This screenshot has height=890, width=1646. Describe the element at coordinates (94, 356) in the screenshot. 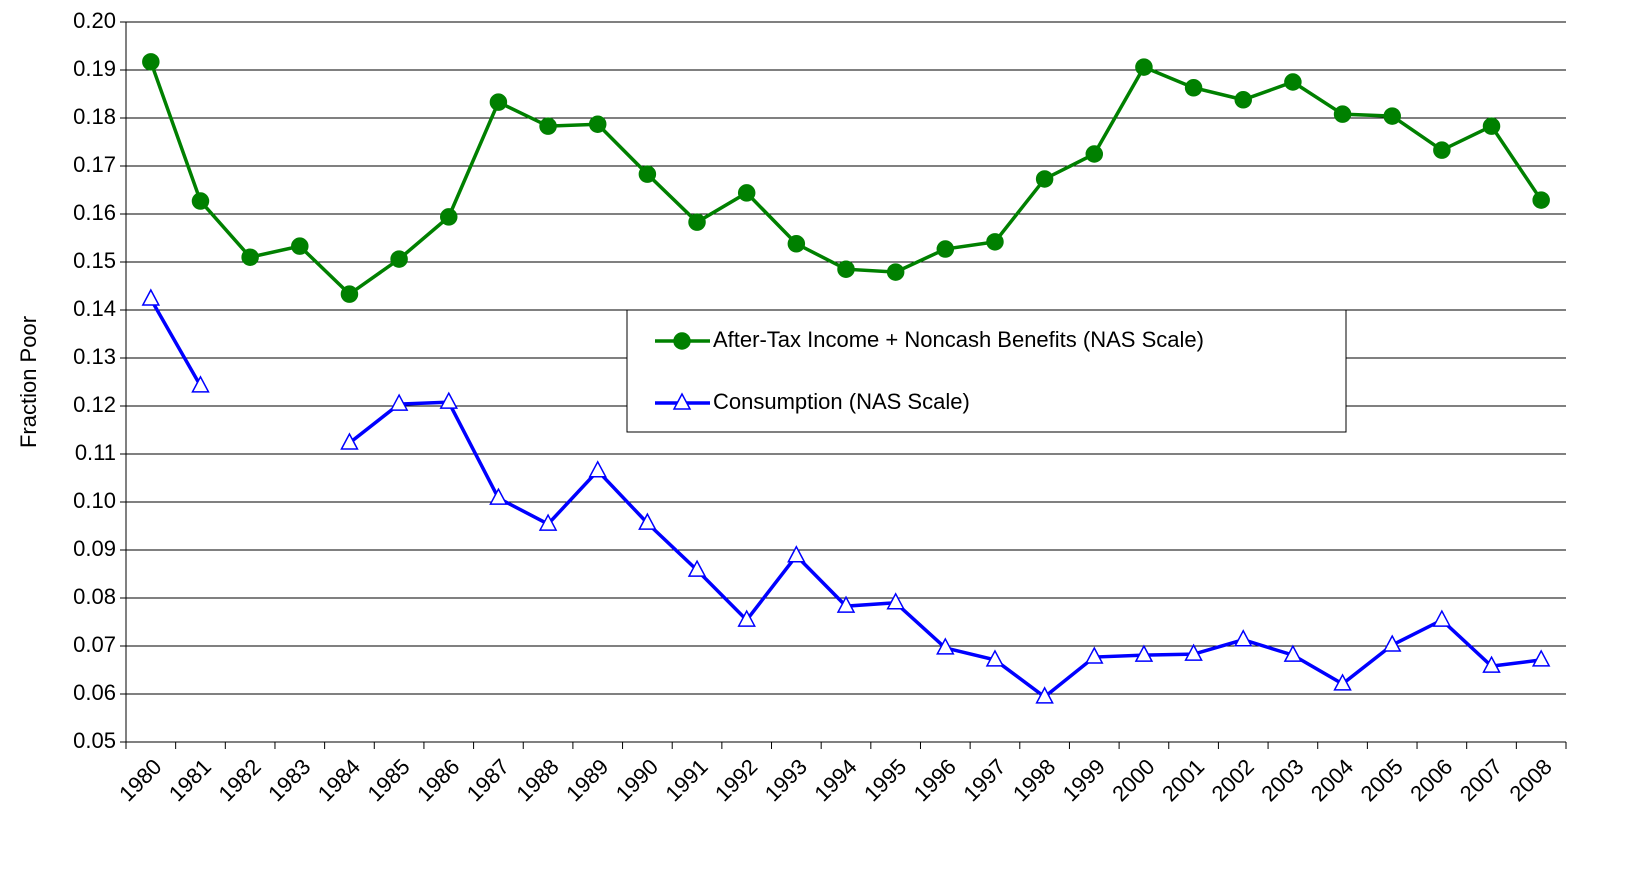

I see `y-tick-label: 0.13` at that location.